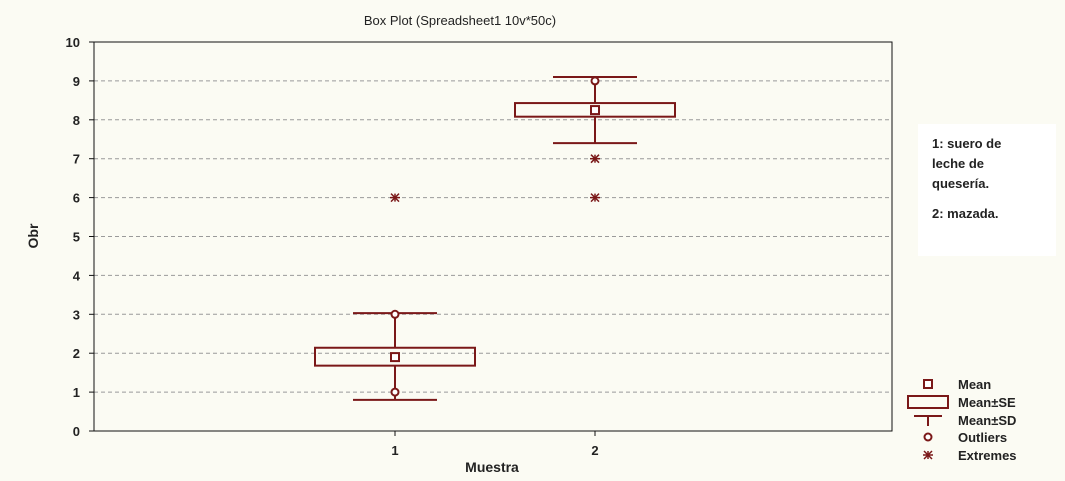 The height and width of the screenshot is (481, 1065). What do you see at coordinates (76, 198) in the screenshot?
I see `y-tick-label: 6` at bounding box center [76, 198].